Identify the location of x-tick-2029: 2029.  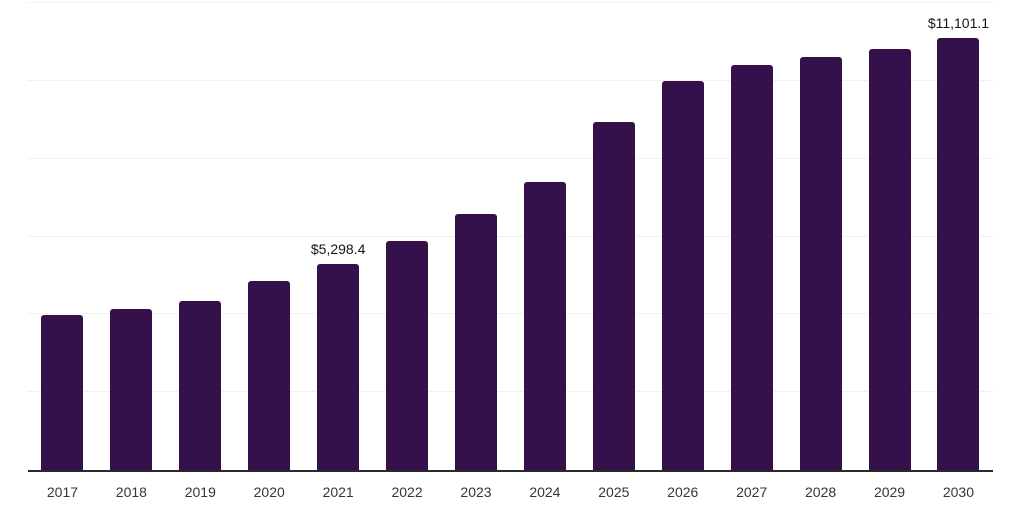
(889, 492).